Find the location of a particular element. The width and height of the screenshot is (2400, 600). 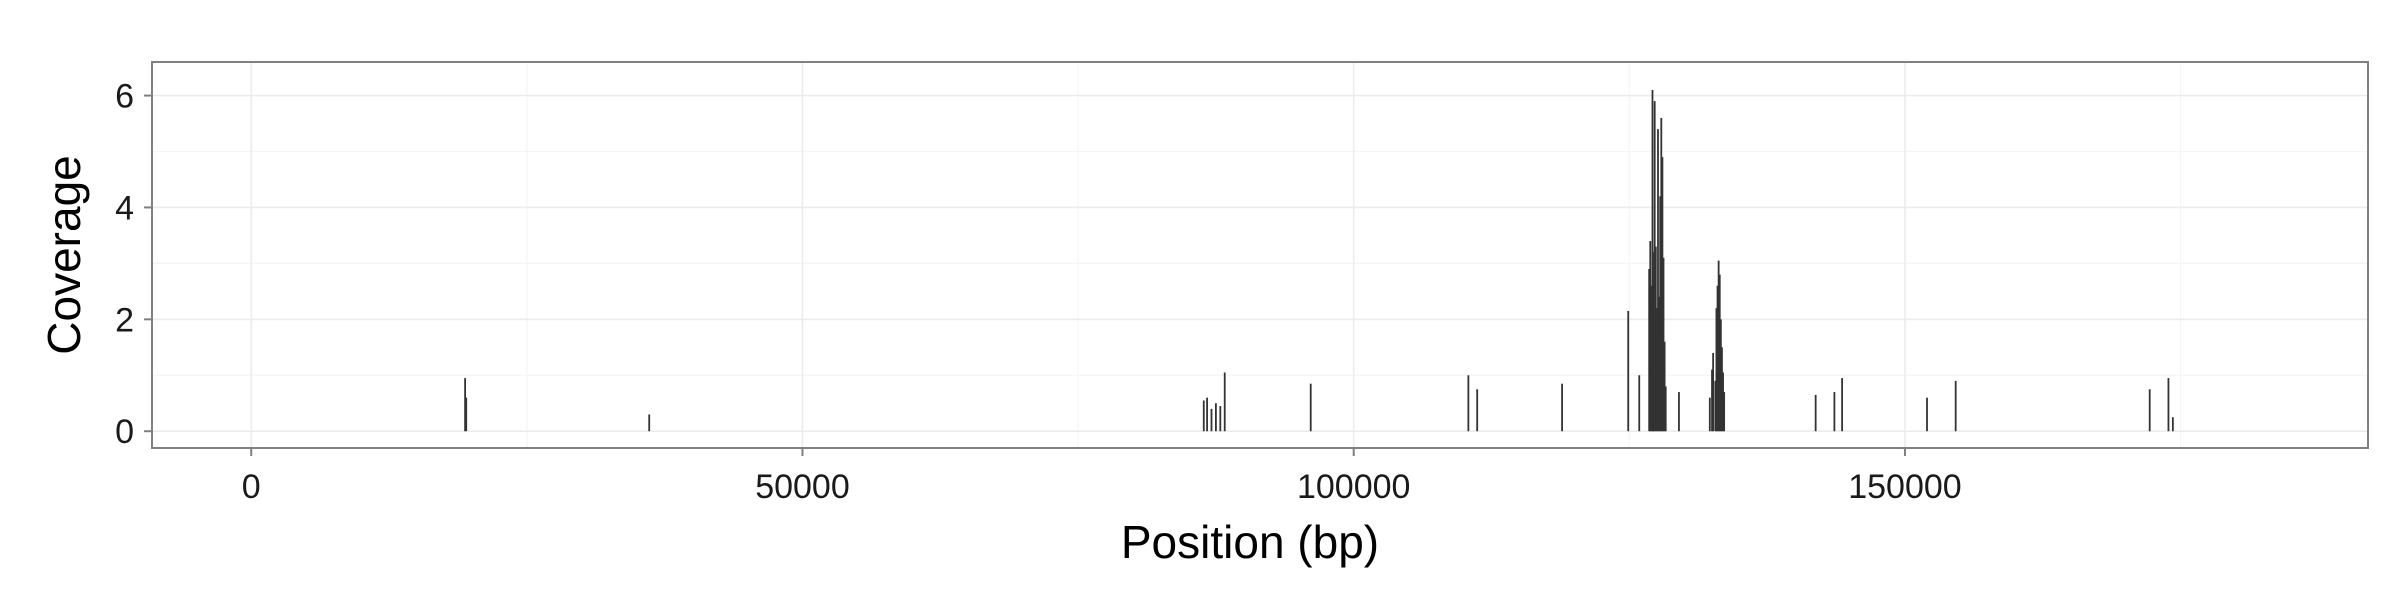

x-tick-label: 100000 is located at coordinates (1353, 487).